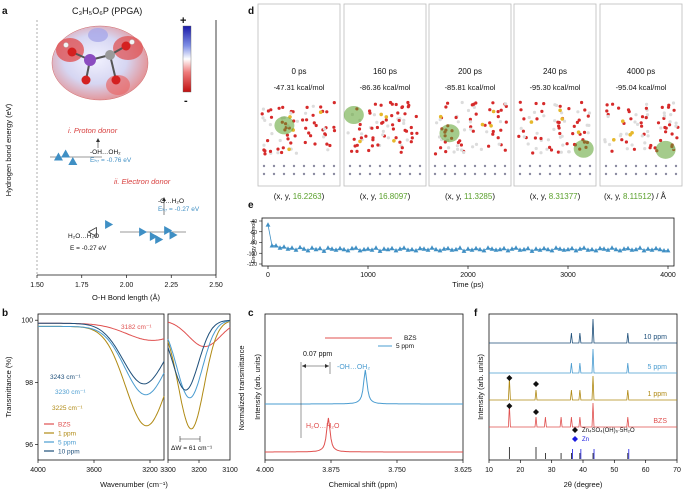 Image resolution: width=685 pixels, height=494 pixels. Describe the element at coordinates (83, 236) in the screenshot. I see `water-group: H₂O…H₂O` at that location.